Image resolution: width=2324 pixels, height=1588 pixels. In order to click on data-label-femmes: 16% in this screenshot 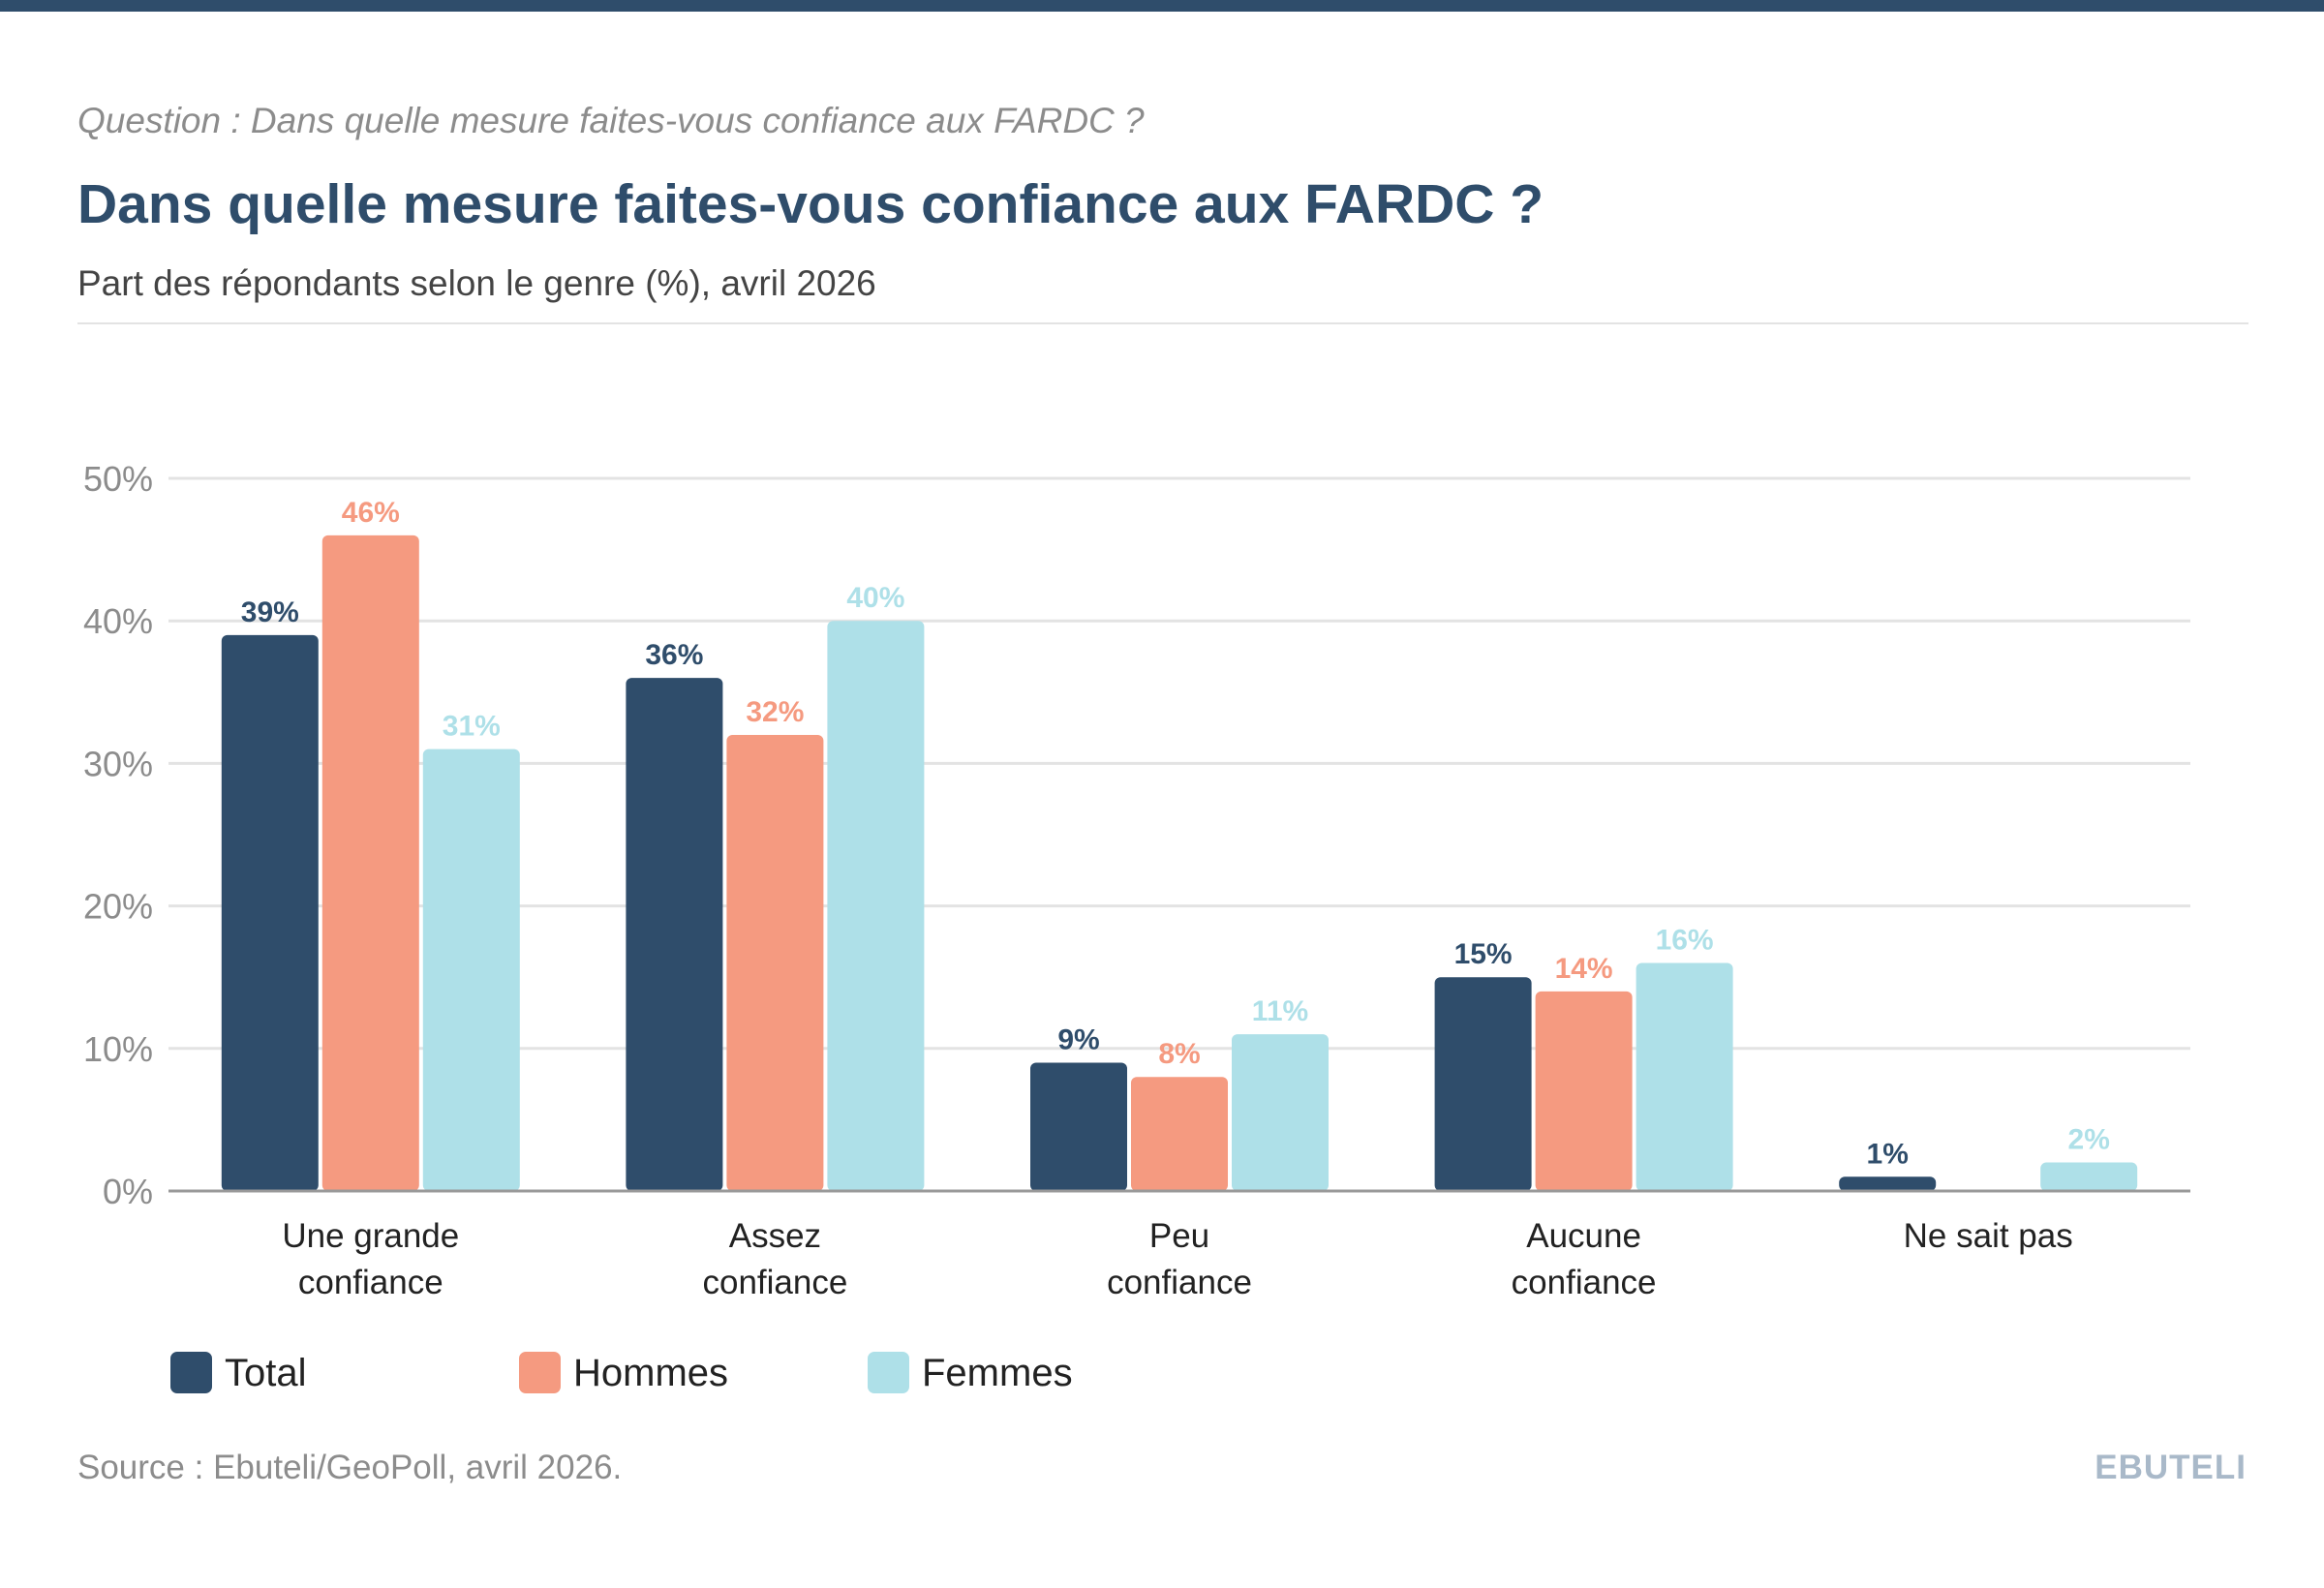, I will do `click(1685, 940)`.